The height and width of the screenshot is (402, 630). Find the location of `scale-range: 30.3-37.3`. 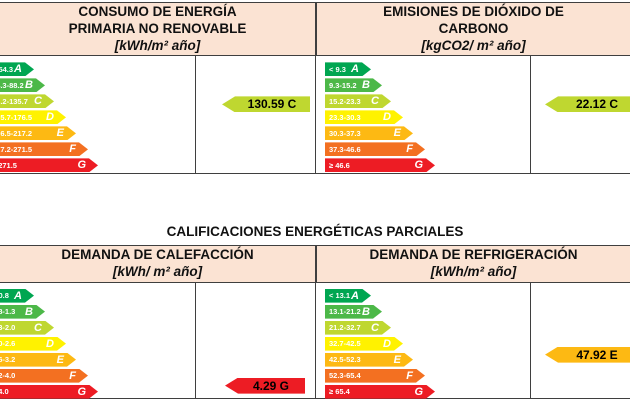

scale-range: 30.3-37.3 is located at coordinates (345, 133).